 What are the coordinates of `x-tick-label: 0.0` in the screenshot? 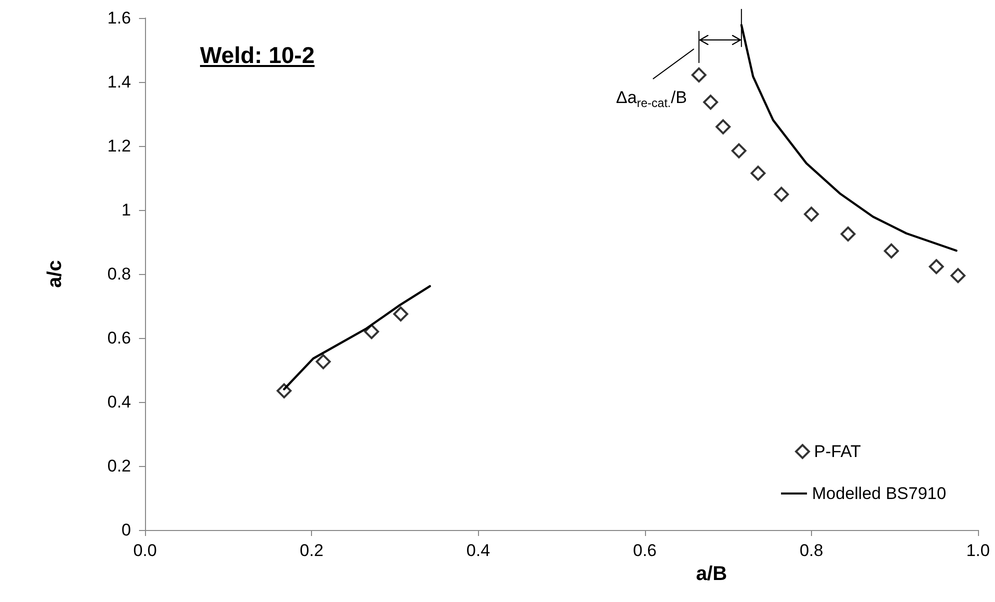 It's located at (145, 550).